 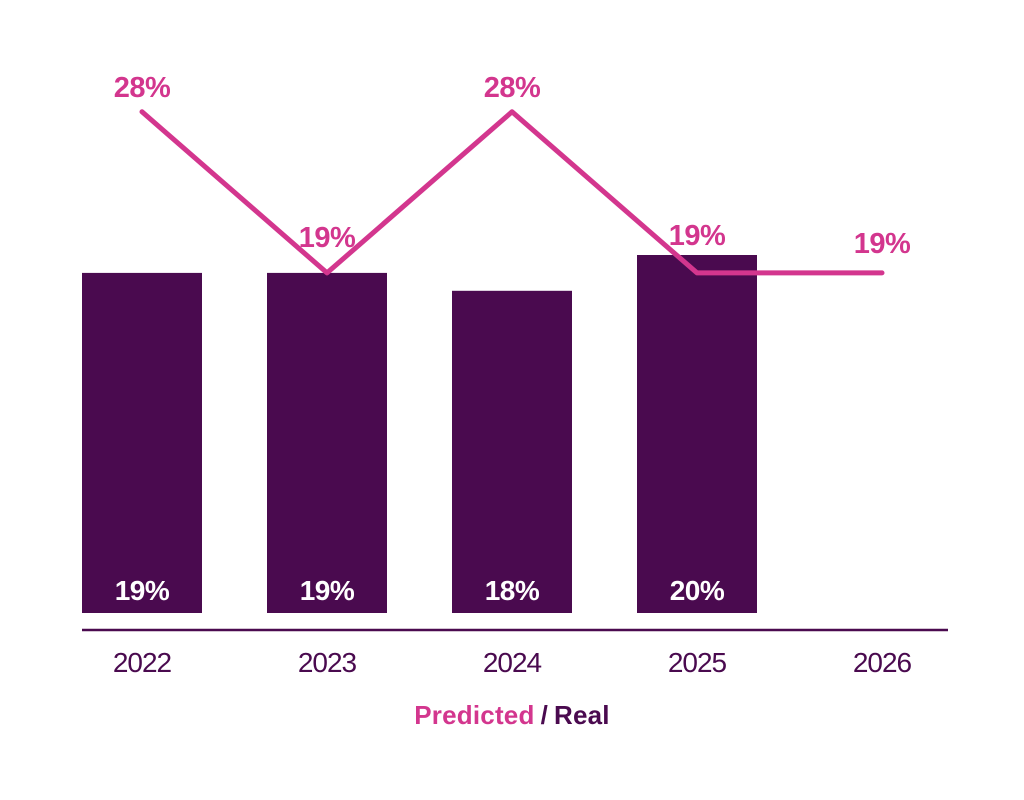 I want to click on x-axis-tick-label: 2026, so click(x=882, y=662).